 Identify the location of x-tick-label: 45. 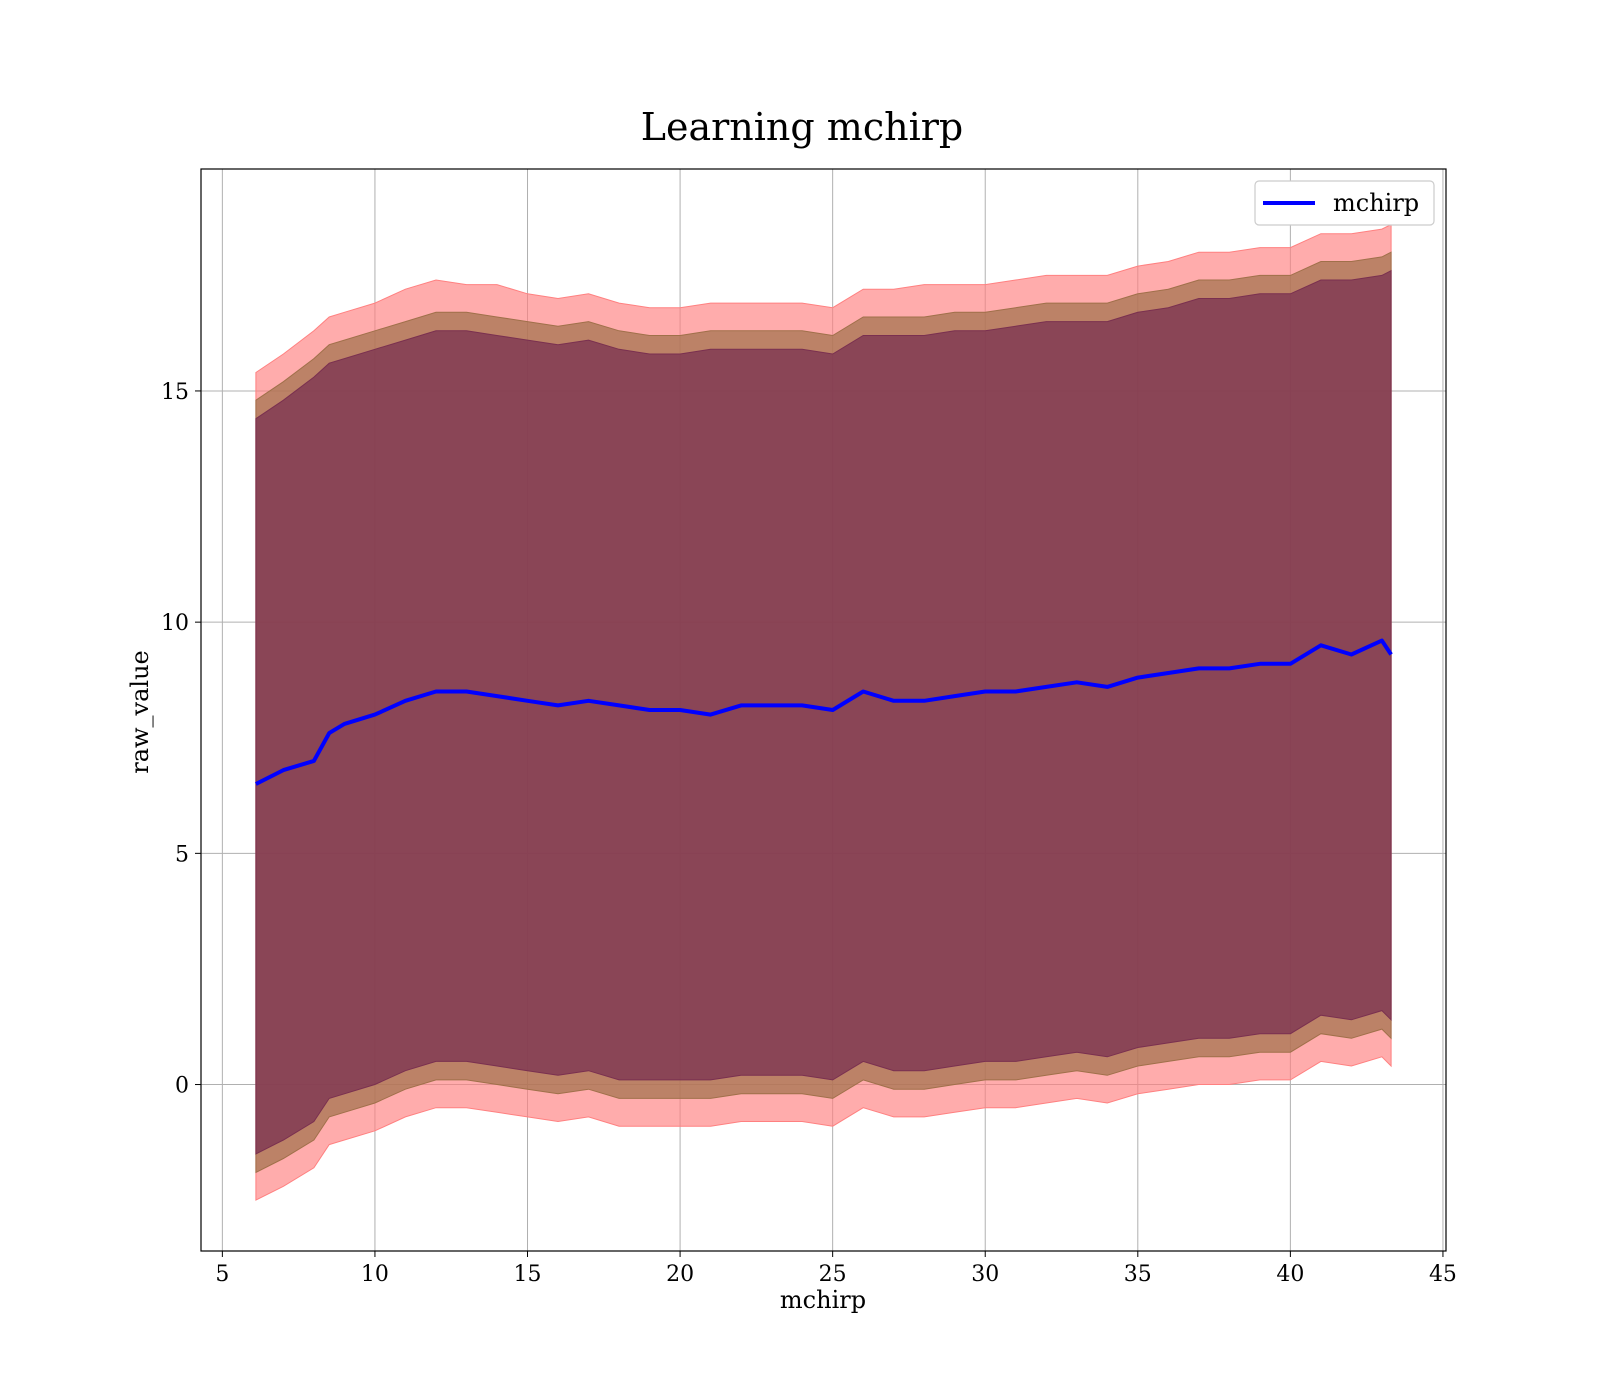
(1443, 1274).